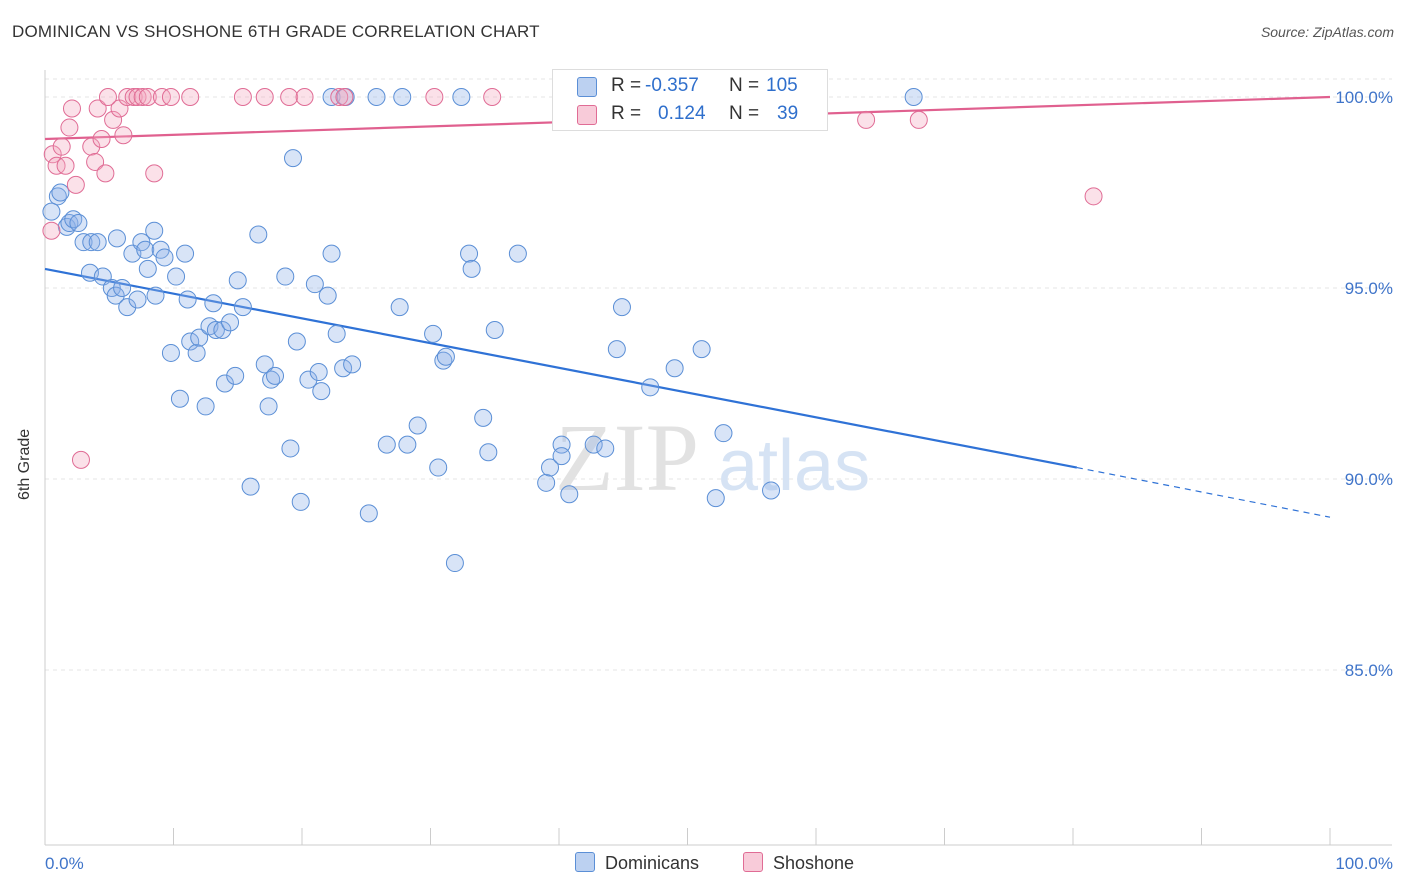 The width and height of the screenshot is (1406, 892). What do you see at coordinates (1369, 479) in the screenshot?
I see `y-tick-label: 90.0%` at bounding box center [1369, 479].